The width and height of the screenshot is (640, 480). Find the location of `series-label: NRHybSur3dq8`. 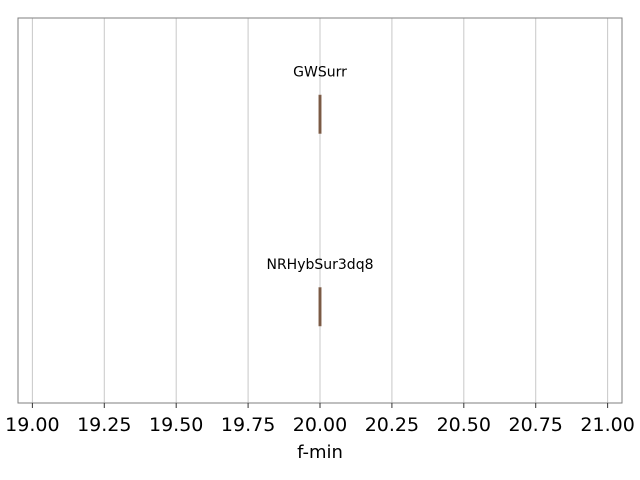

series-label: NRHybSur3dq8 is located at coordinates (319, 265).